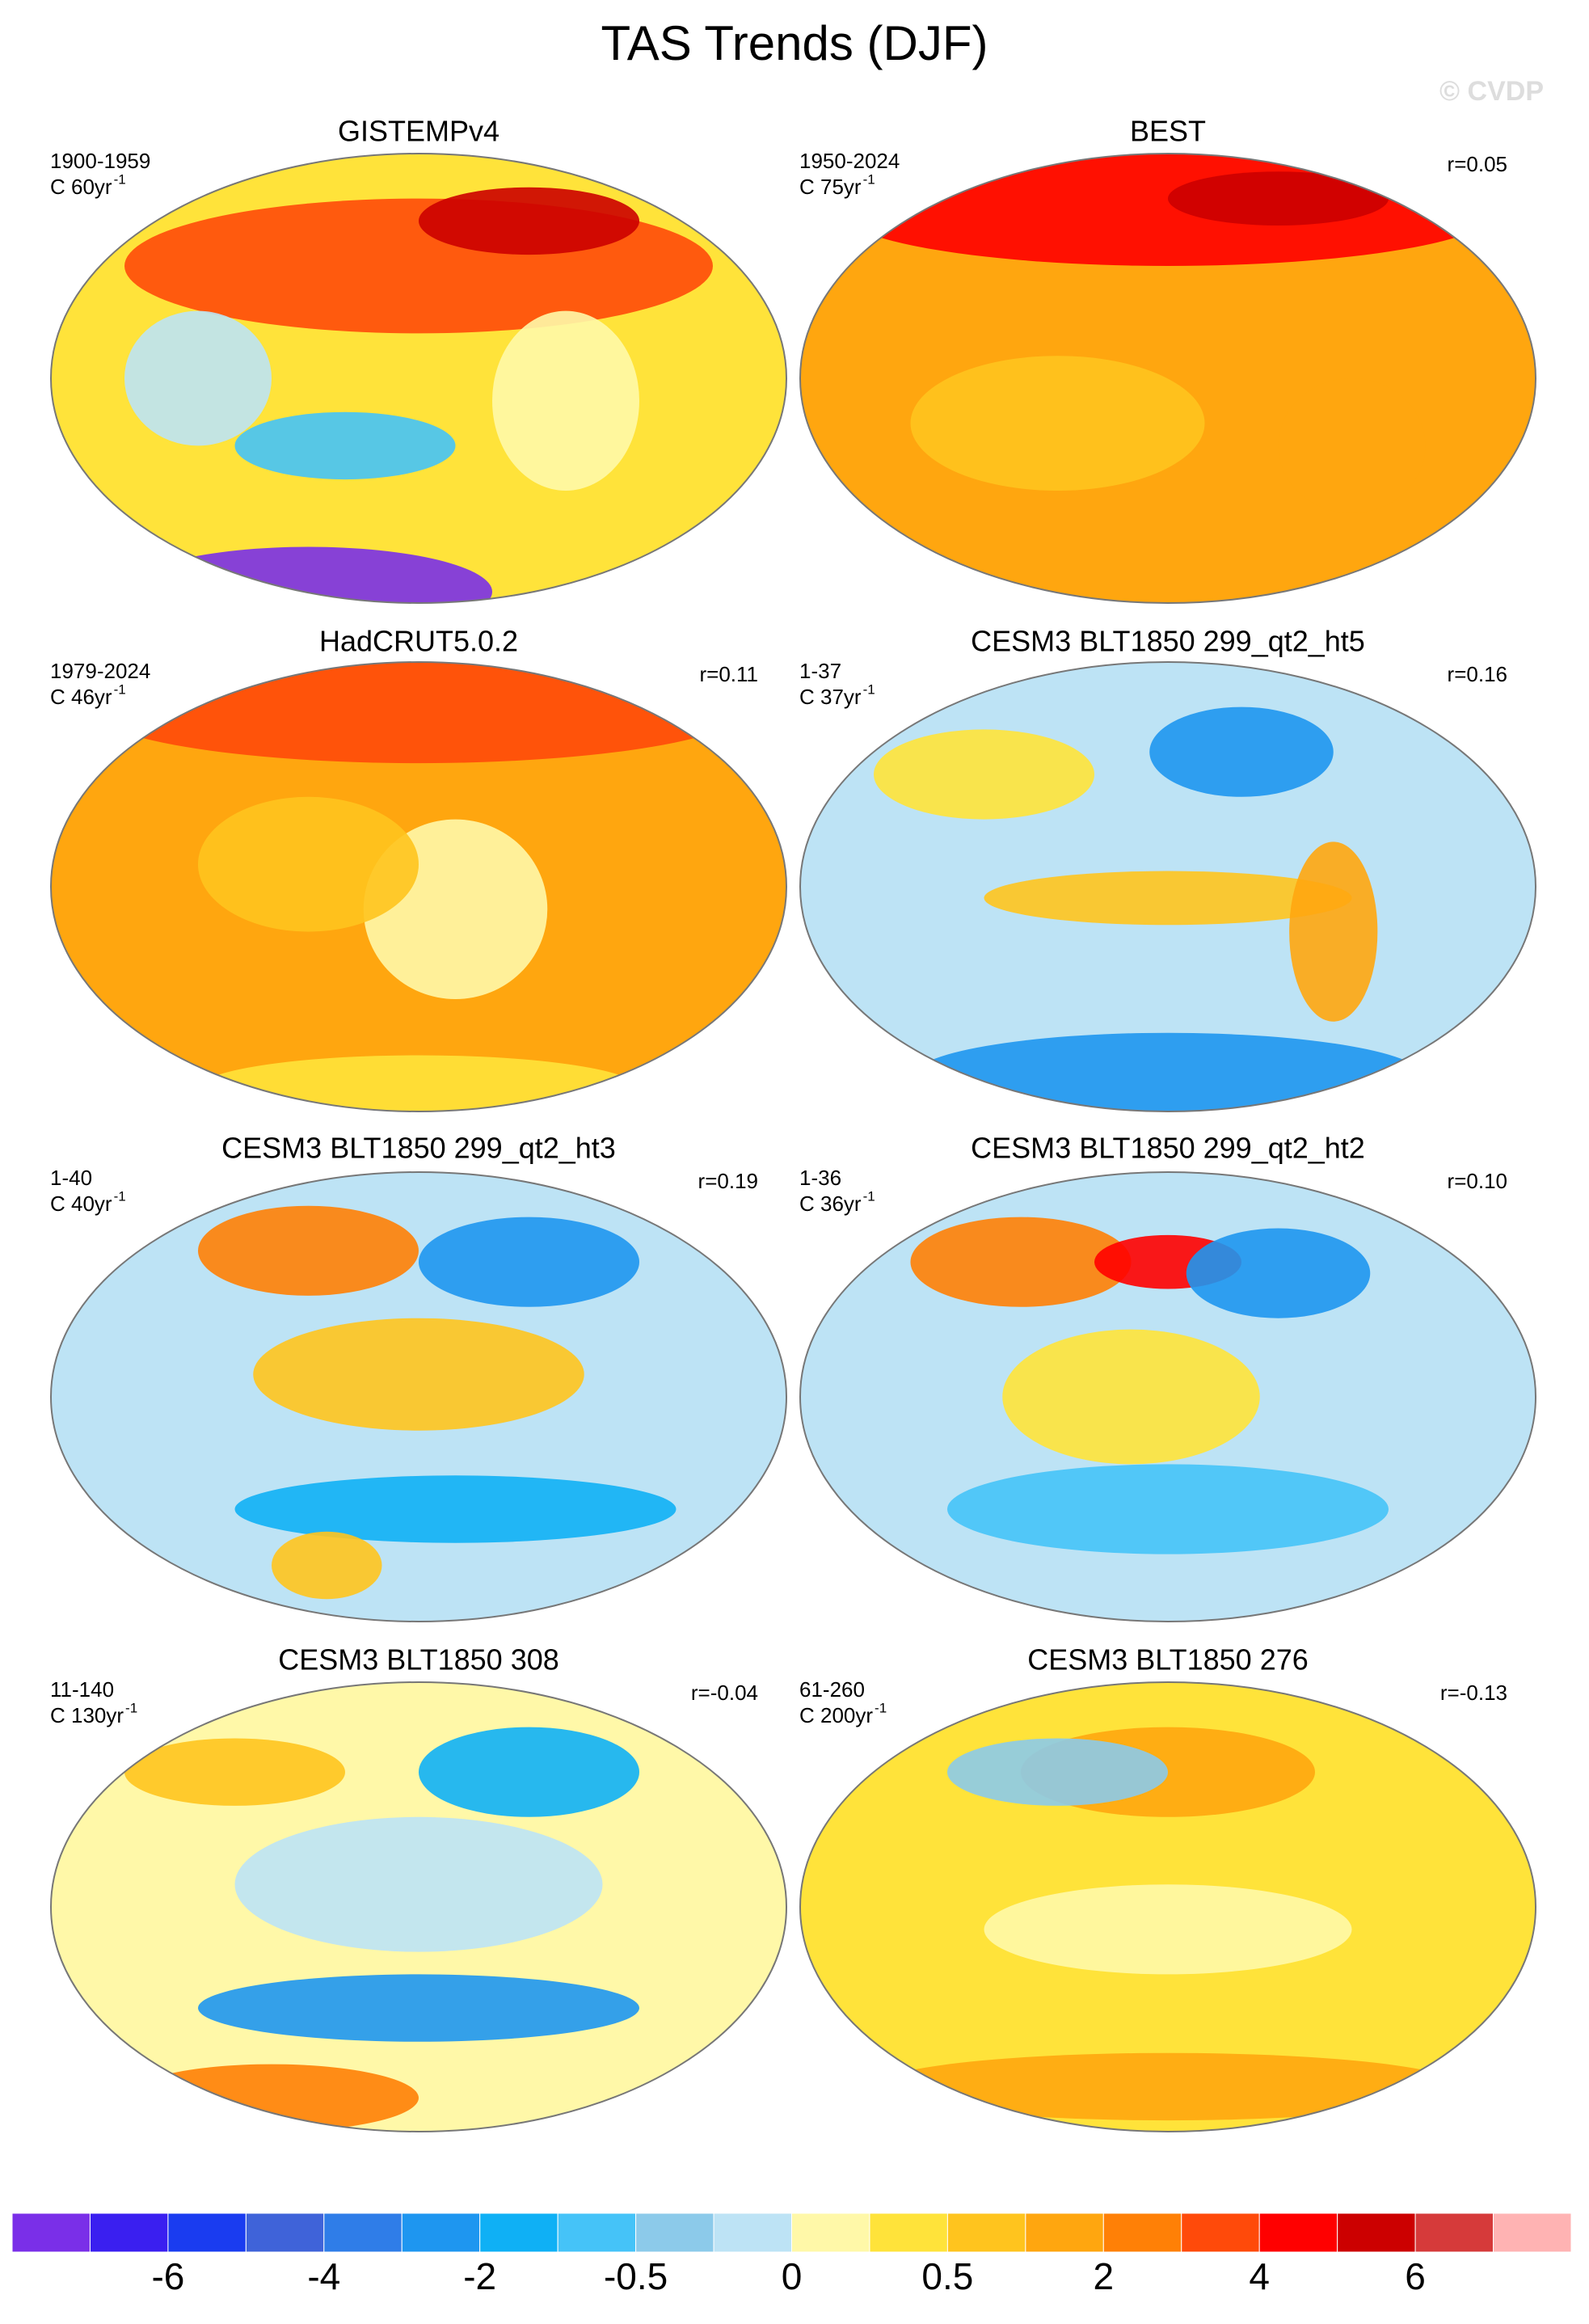 Image resolution: width=1589 pixels, height=2324 pixels. I want to click on colorbar-tick-label: -4, so click(323, 2276).